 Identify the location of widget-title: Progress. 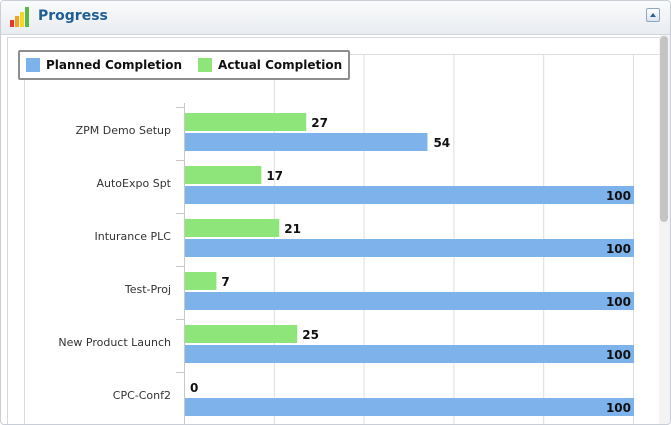
(73, 16).